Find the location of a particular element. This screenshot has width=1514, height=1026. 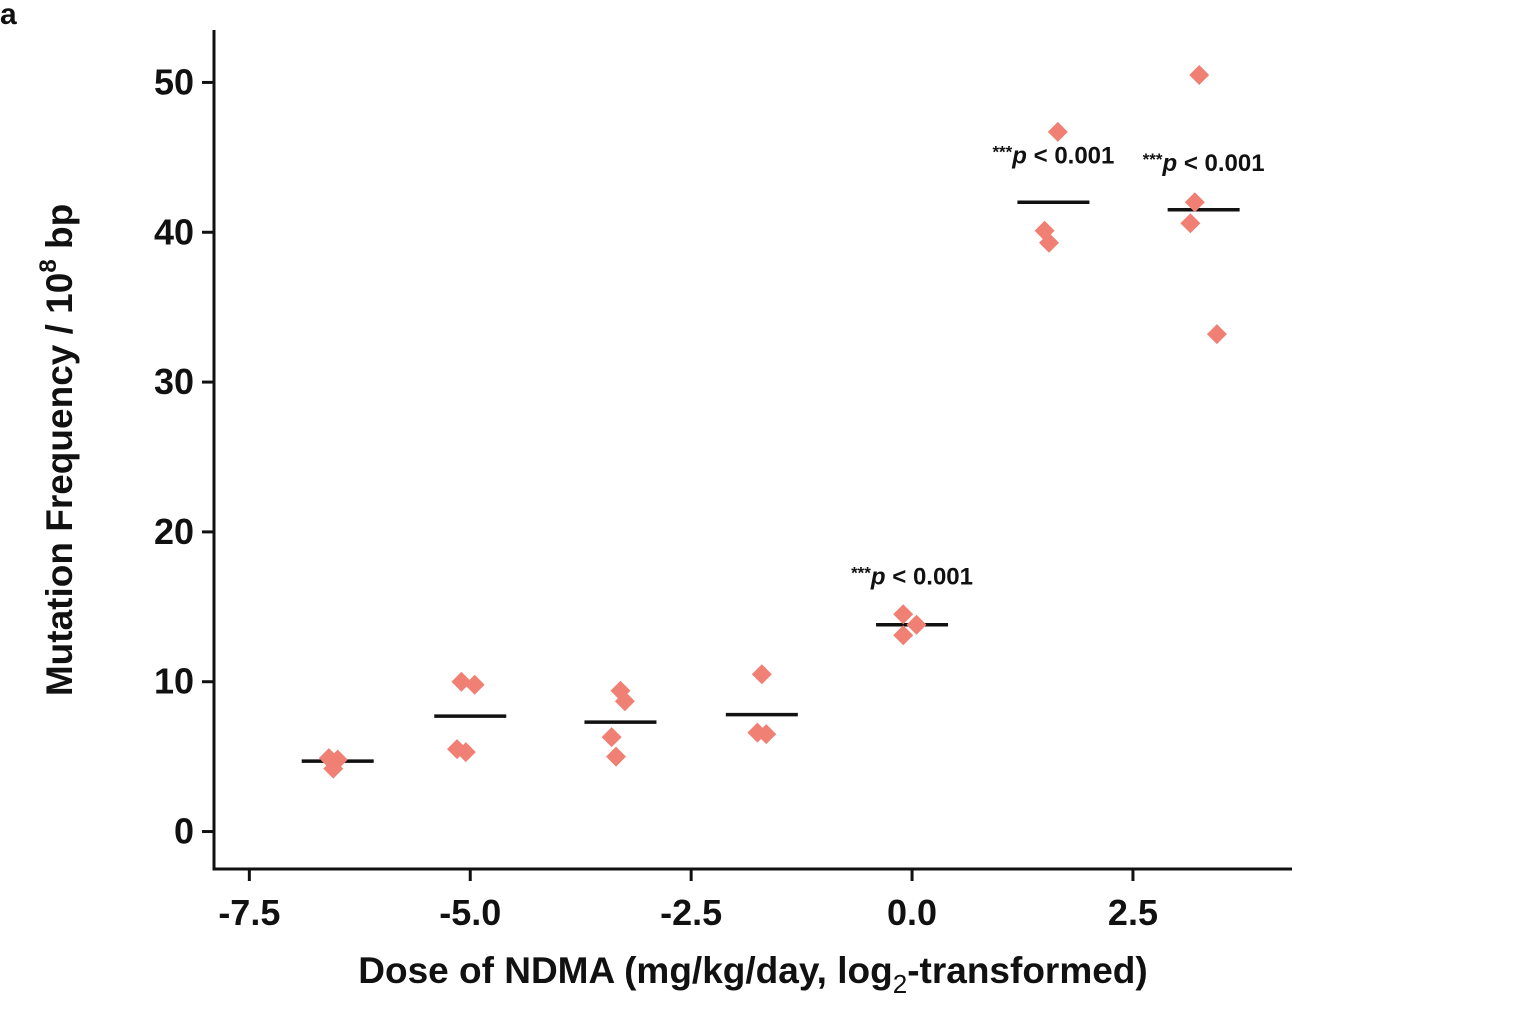

y-ticks: 0 10 20 30 40 50 is located at coordinates (184, 456).